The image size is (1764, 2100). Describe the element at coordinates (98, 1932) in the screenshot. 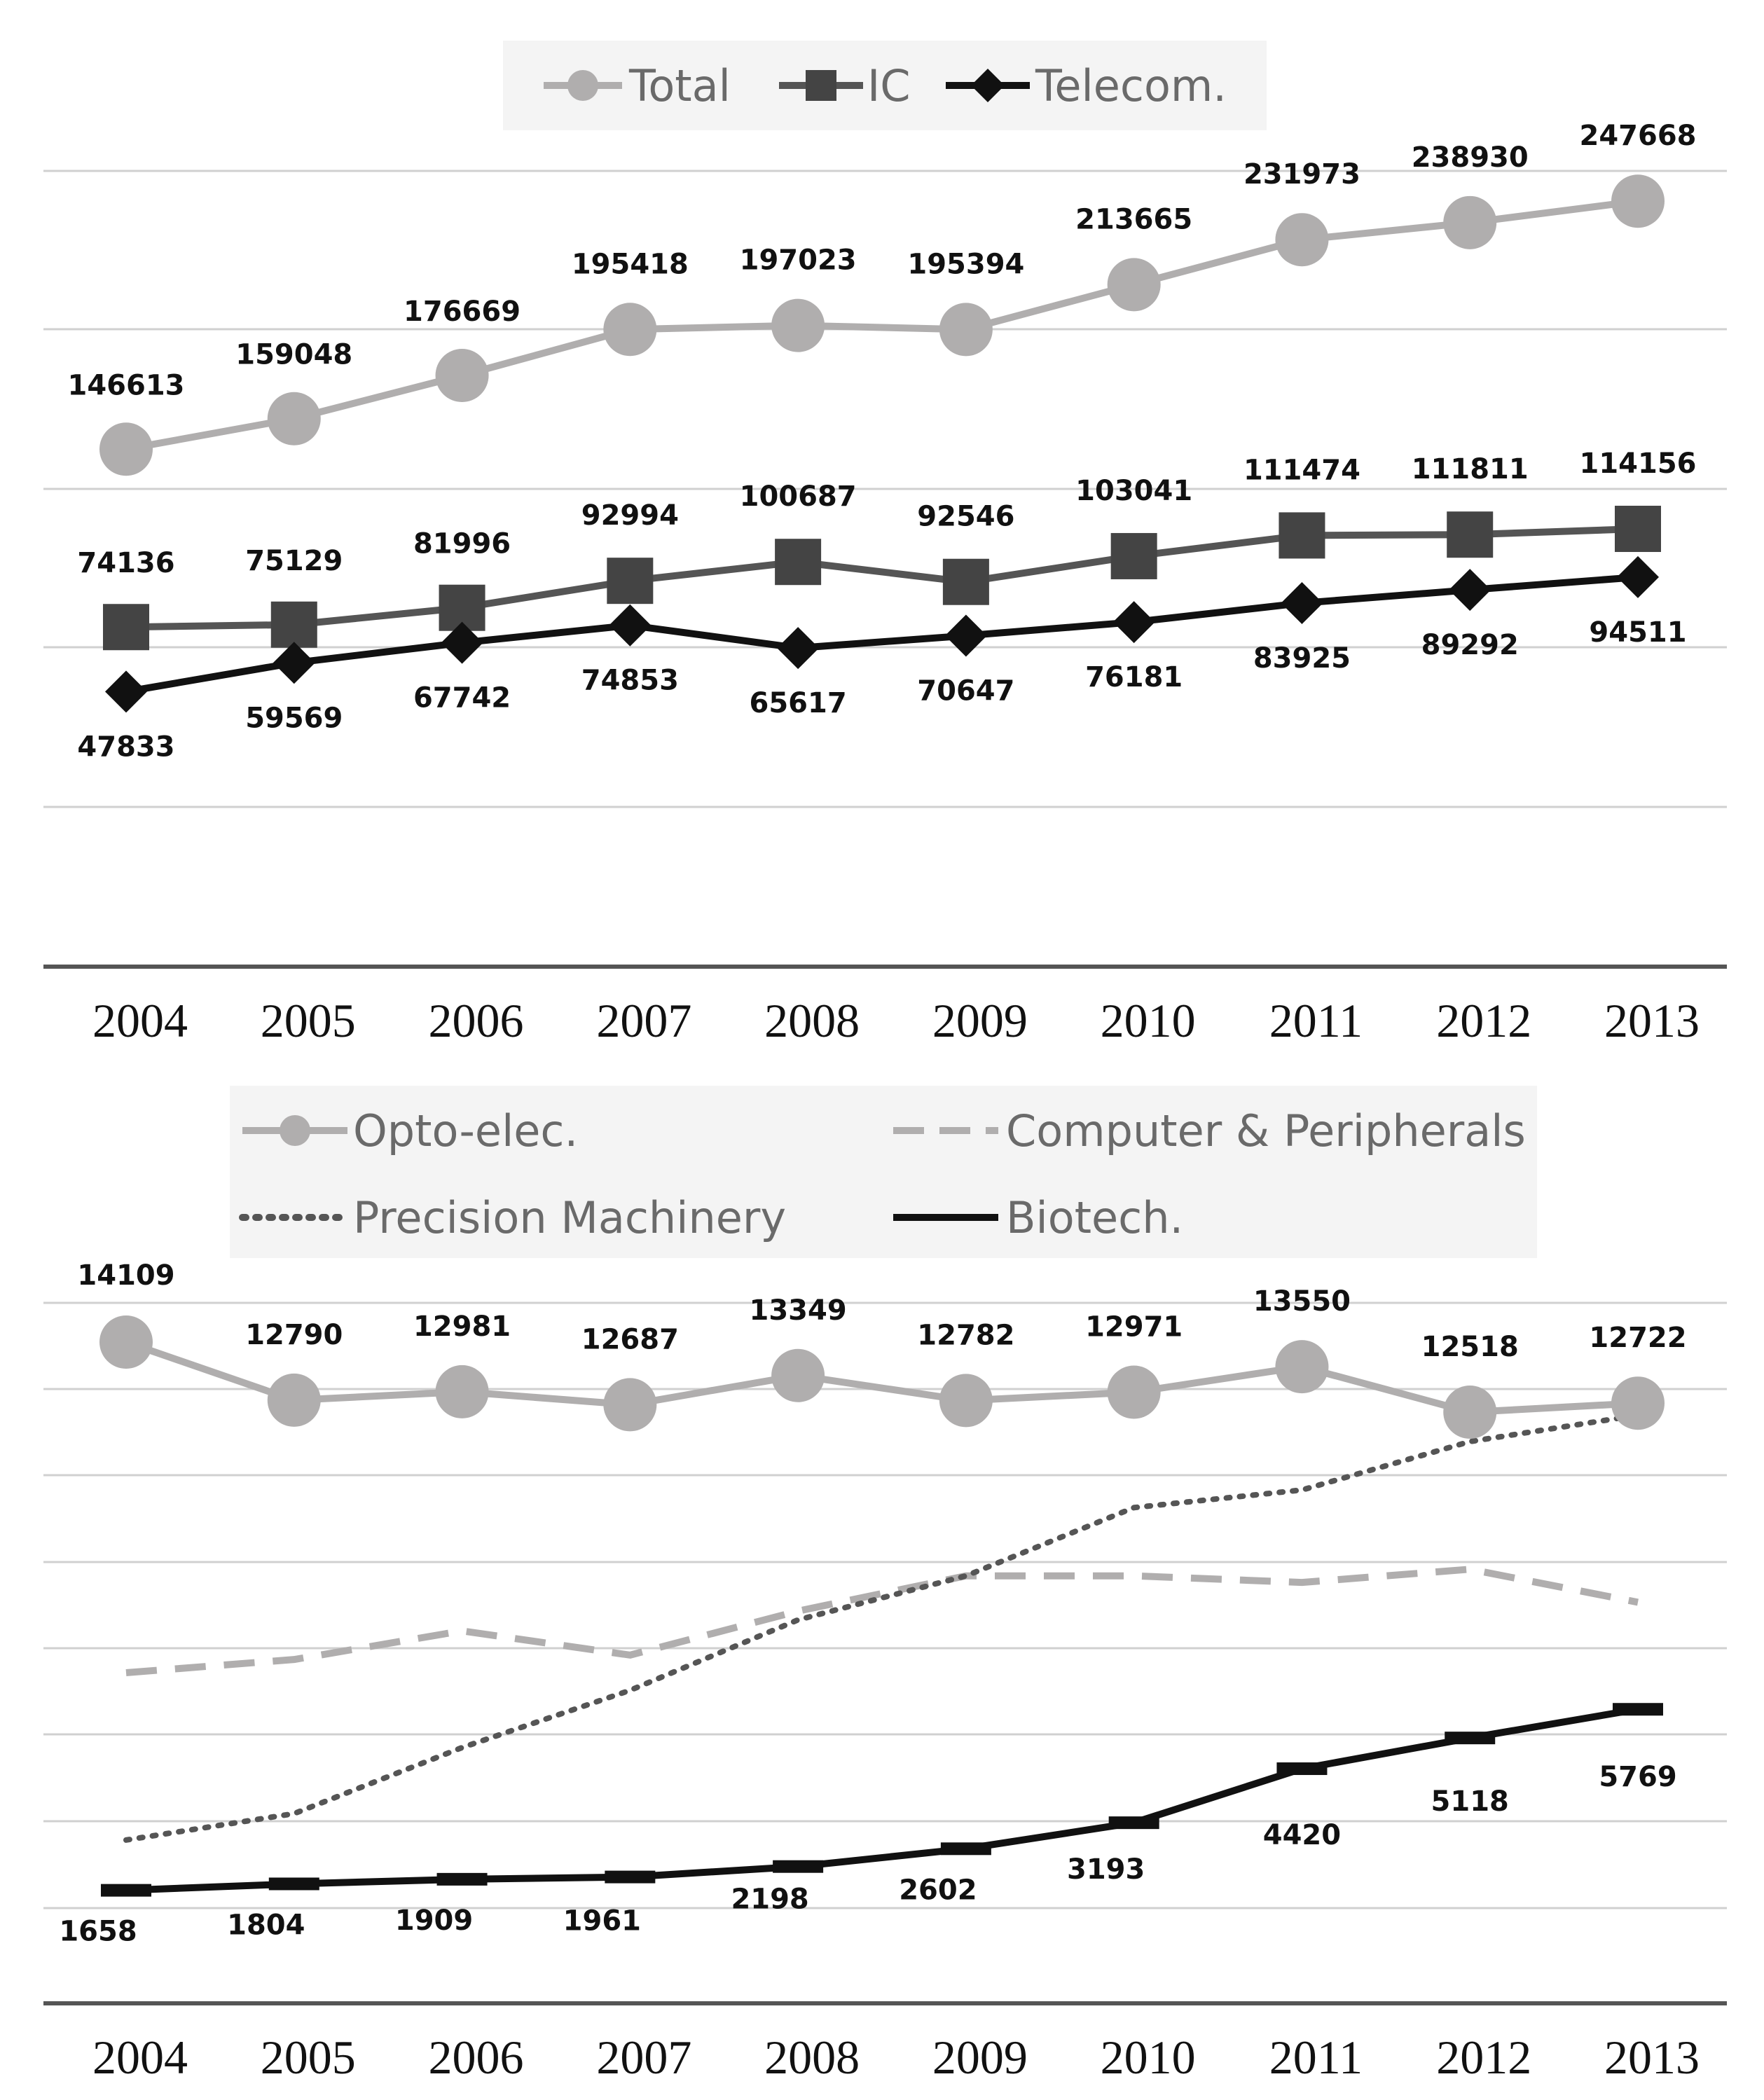

I see `data-label-biotech: 1658` at that location.